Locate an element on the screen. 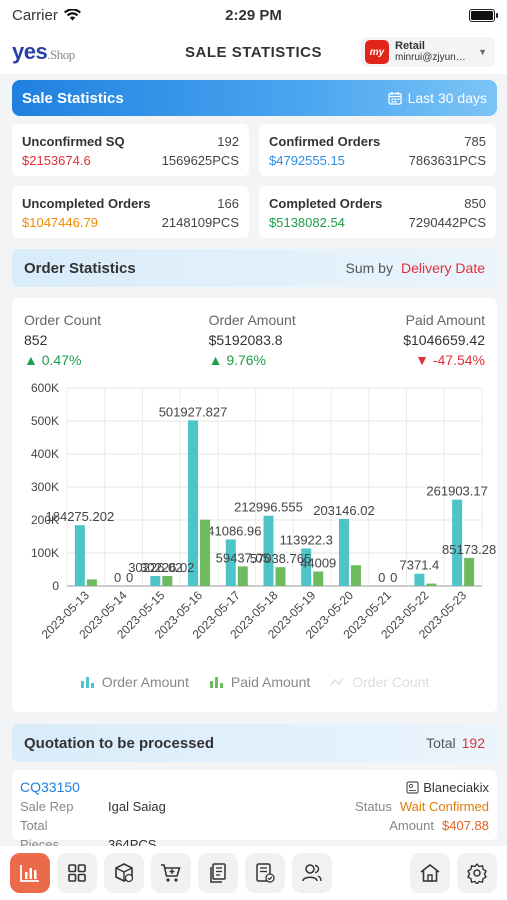  tab-settings is located at coordinates (477, 873).